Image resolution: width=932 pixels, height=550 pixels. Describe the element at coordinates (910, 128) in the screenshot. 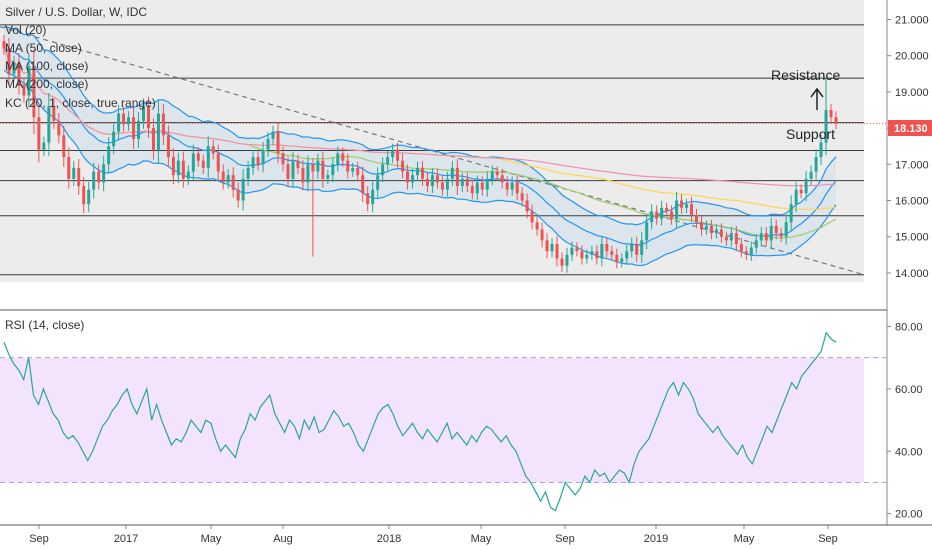

I see `last-price-tag: 18.130` at that location.